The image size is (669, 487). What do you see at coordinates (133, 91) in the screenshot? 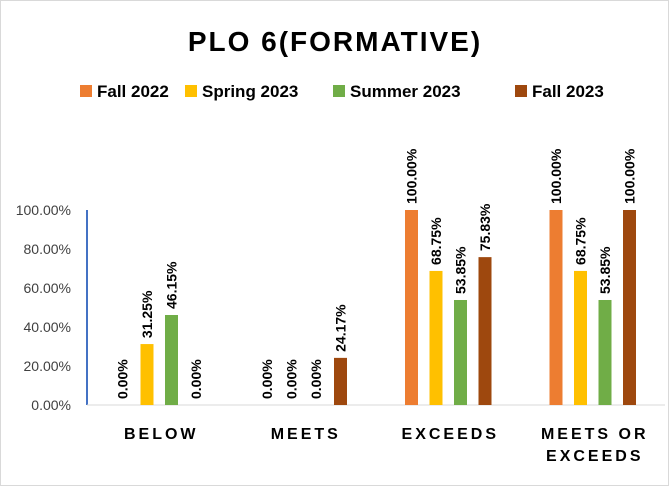
I see `legend-label-fall-2022: Fall 2022` at bounding box center [133, 91].